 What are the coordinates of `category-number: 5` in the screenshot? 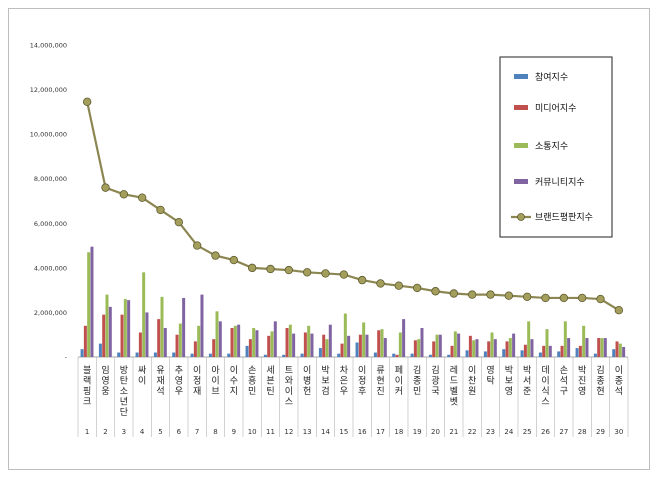 It's located at (160, 432).